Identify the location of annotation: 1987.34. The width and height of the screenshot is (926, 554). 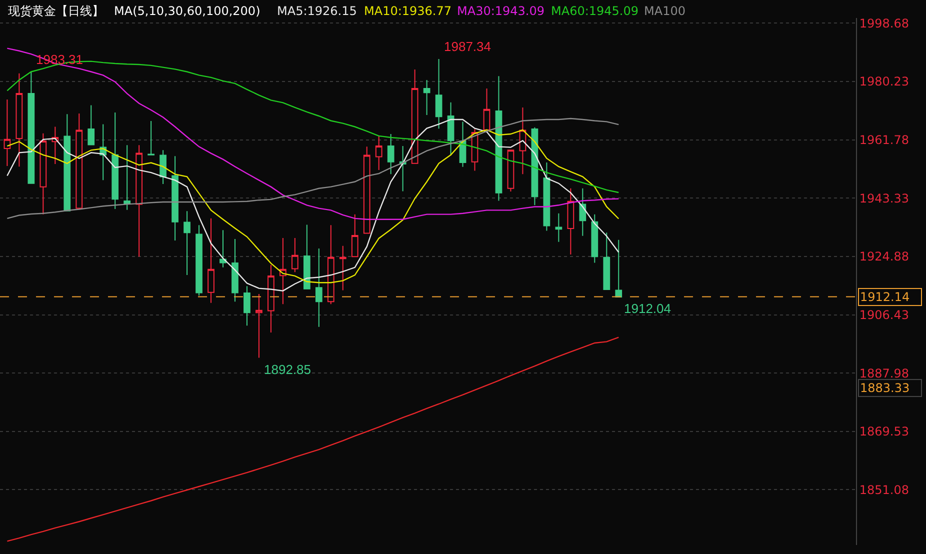
(467, 46).